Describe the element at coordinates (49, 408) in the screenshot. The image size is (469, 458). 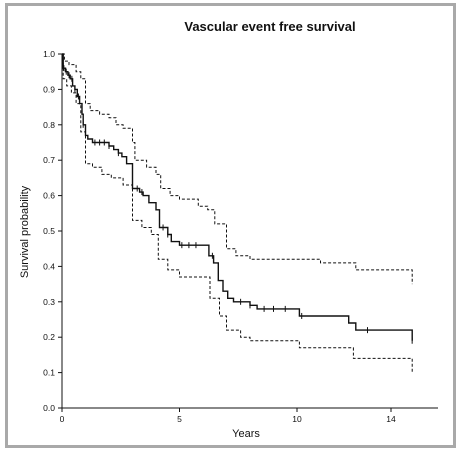
I see `y-tick-label: 0.0` at that location.